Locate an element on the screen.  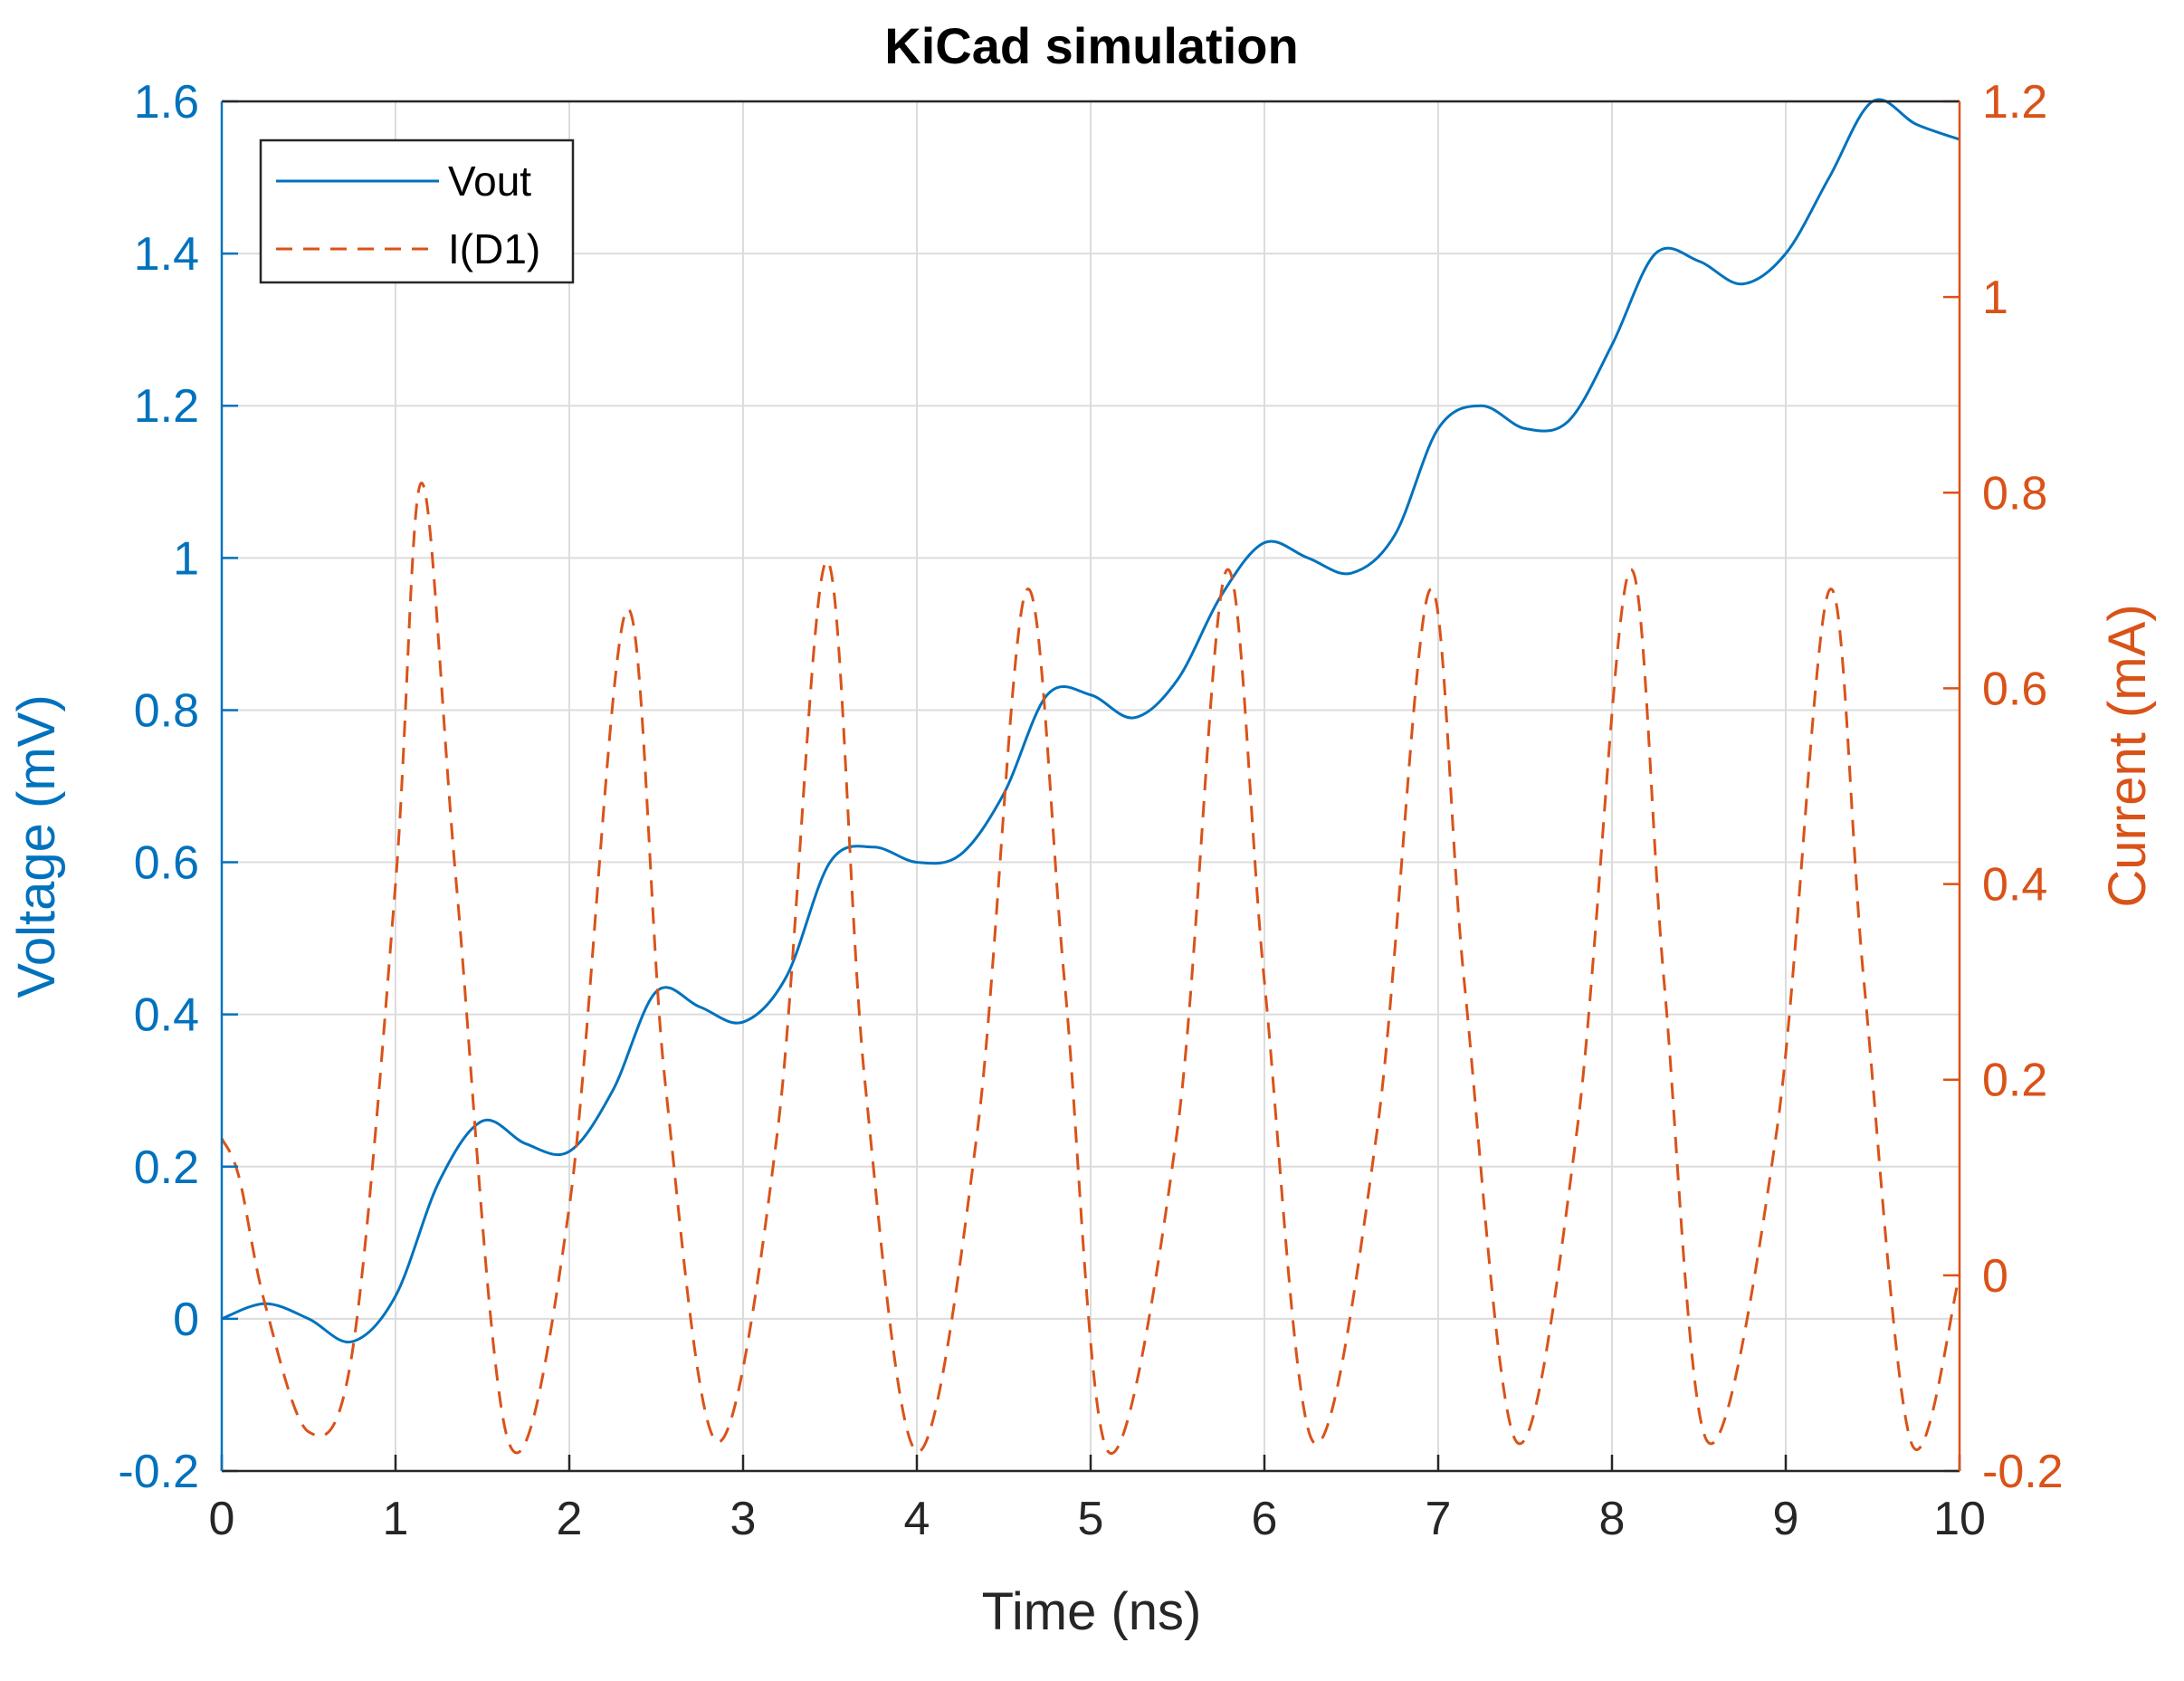
y-right-tick-label: 1.2 is located at coordinates (2015, 102).